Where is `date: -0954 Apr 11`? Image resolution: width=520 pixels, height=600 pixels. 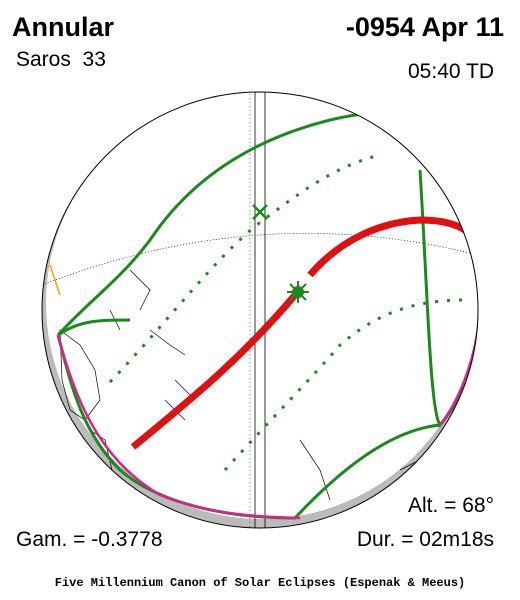
date: -0954 Apr 11 is located at coordinates (425, 27).